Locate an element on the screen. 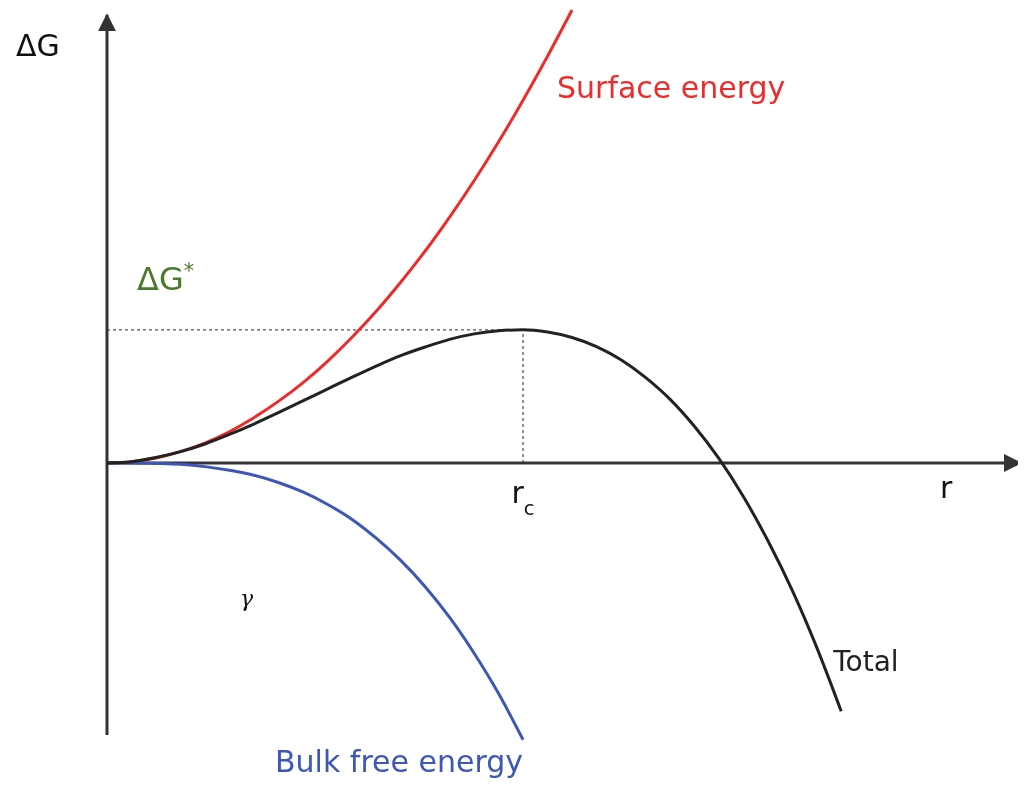 This screenshot has height=794, width=1028. x-axis-title: r is located at coordinates (946, 487).